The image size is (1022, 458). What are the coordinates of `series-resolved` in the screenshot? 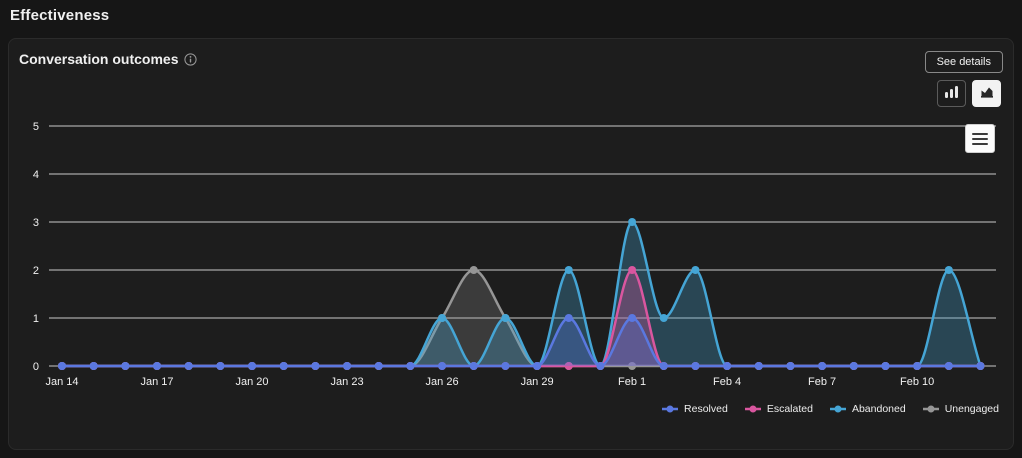 It's located at (521, 342).